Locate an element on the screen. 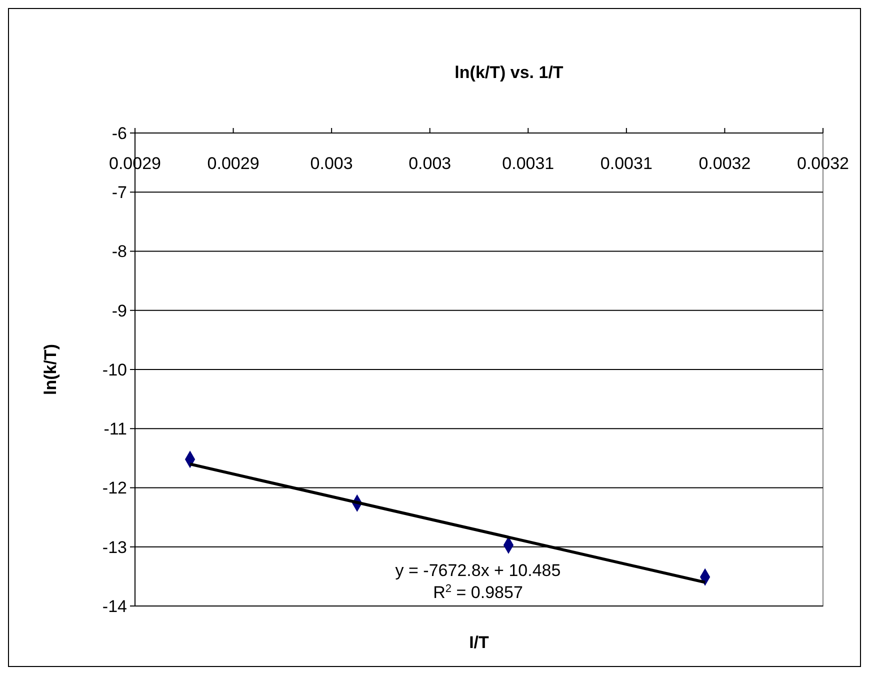 This screenshot has height=675, width=869. y-tick-label: -12 is located at coordinates (114, 488).